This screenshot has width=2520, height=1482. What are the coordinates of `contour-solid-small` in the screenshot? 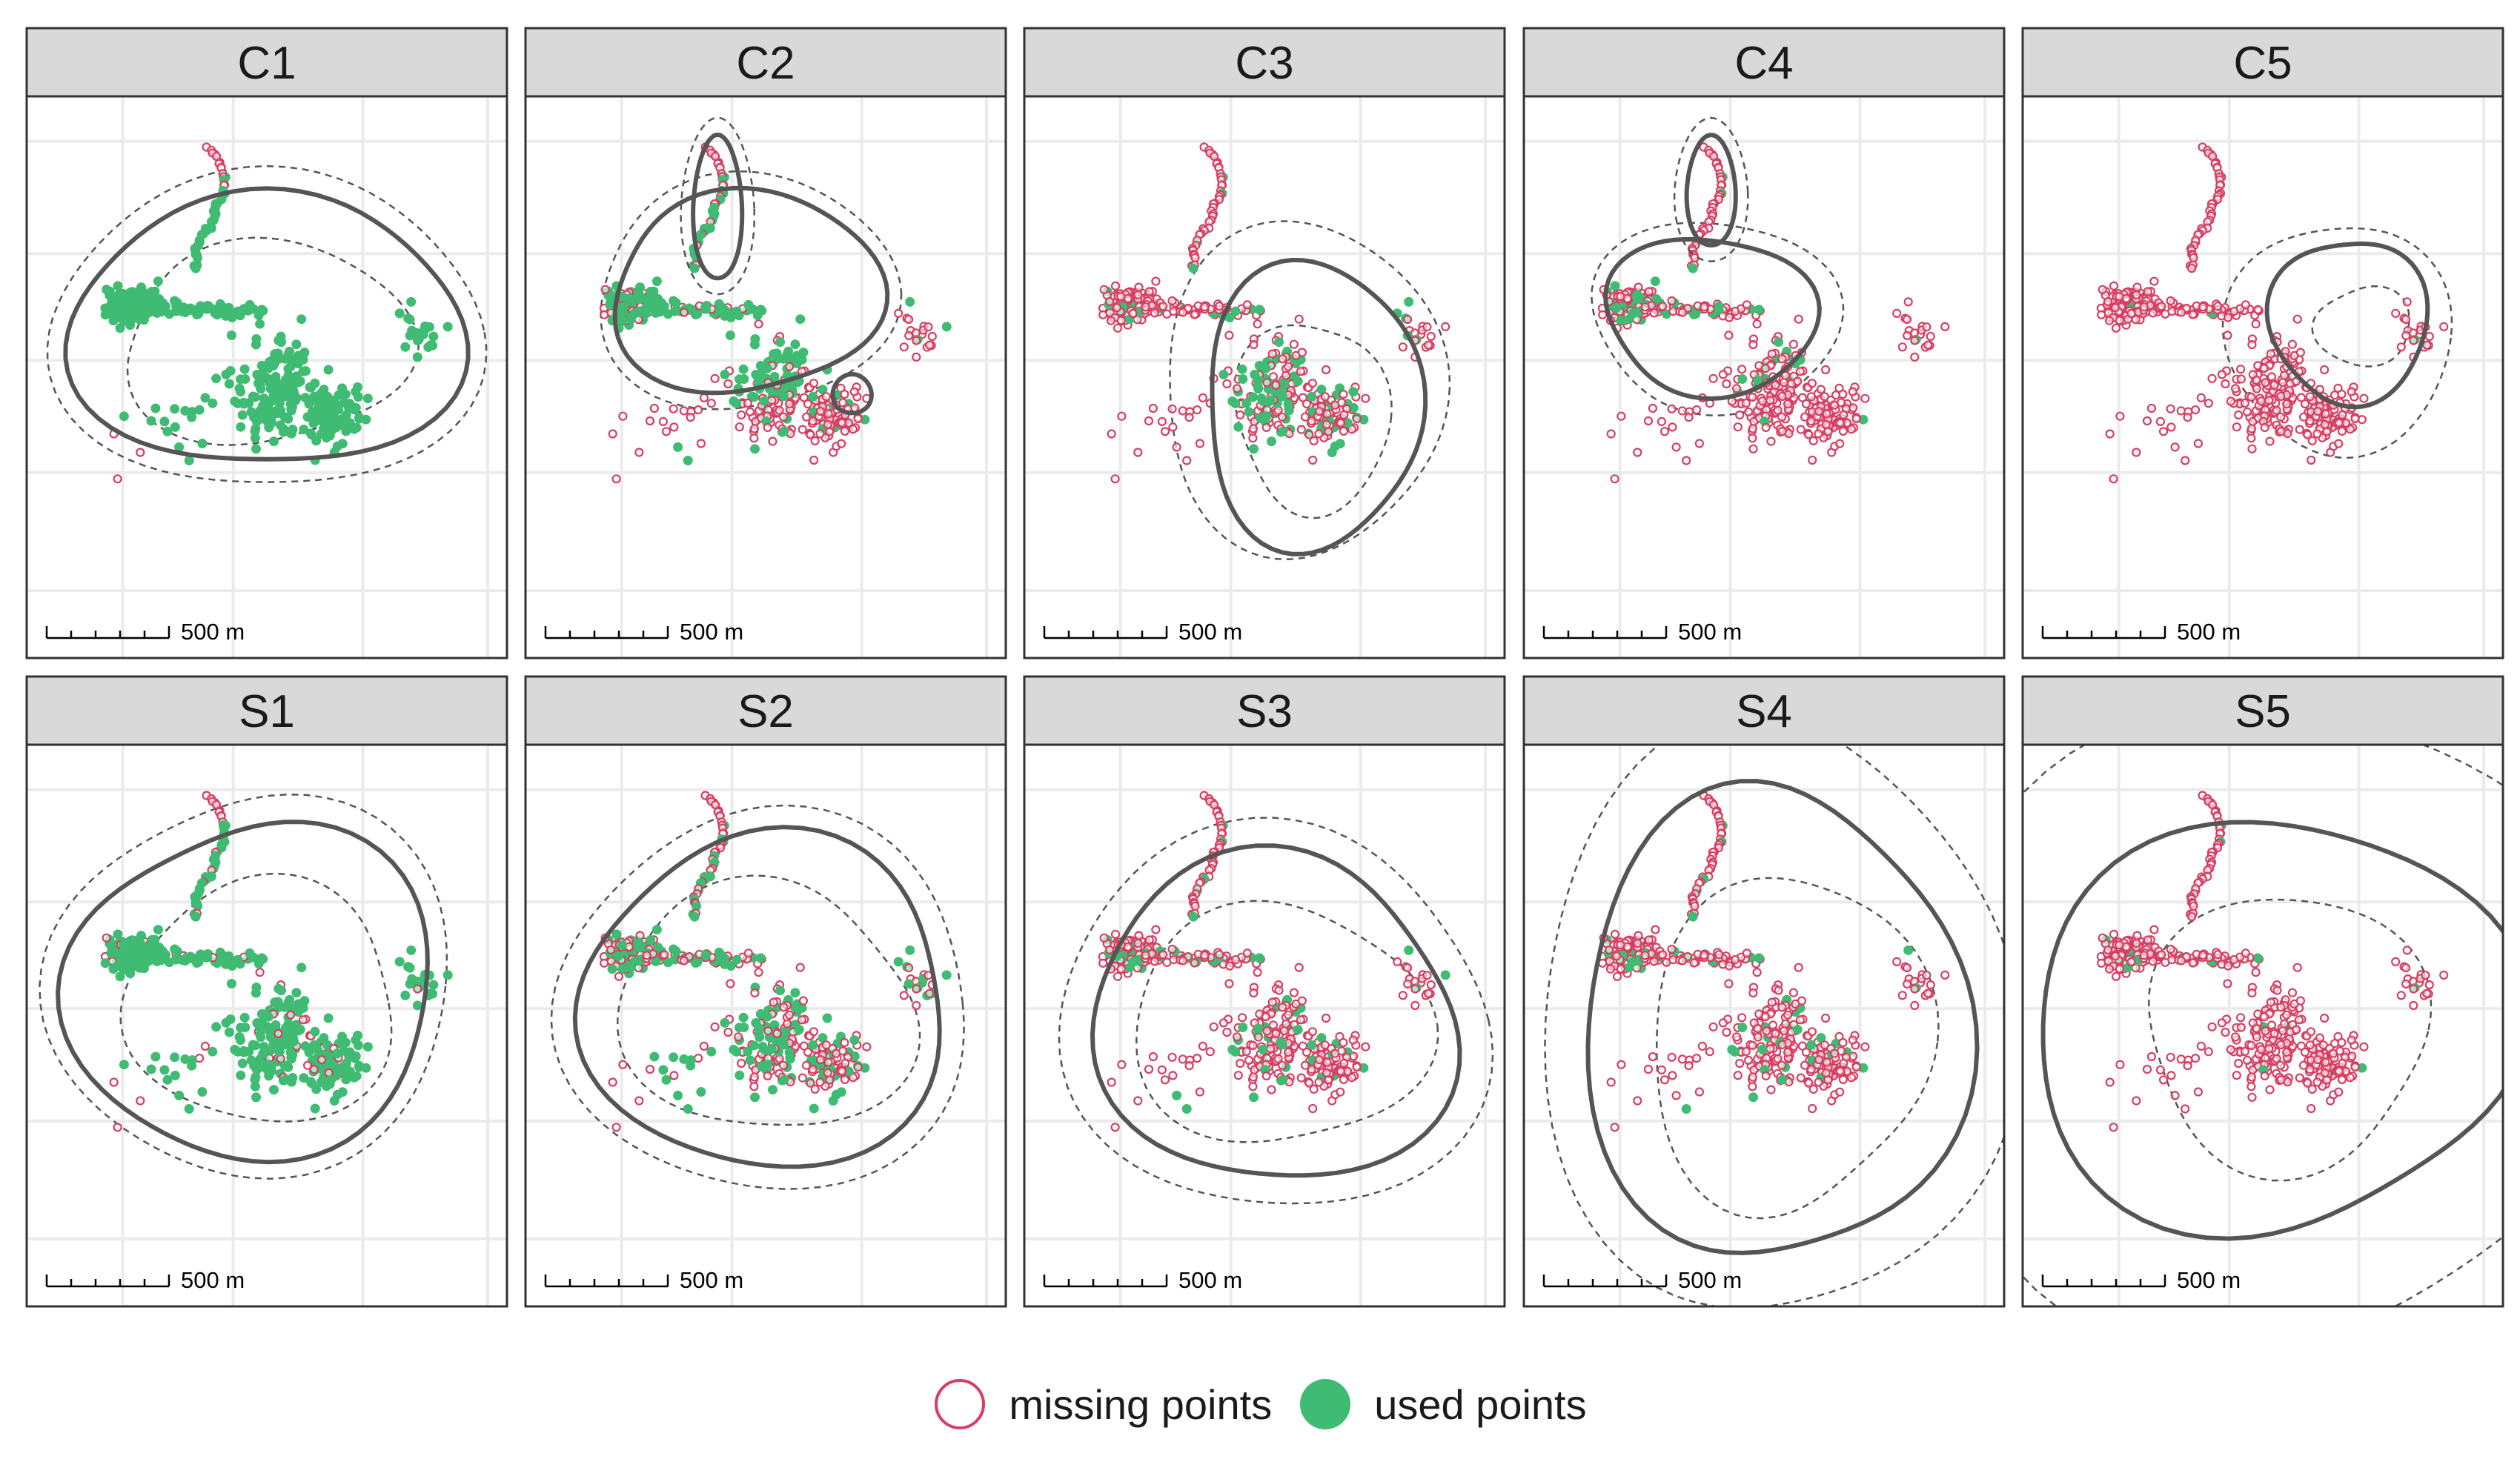 It's located at (852, 393).